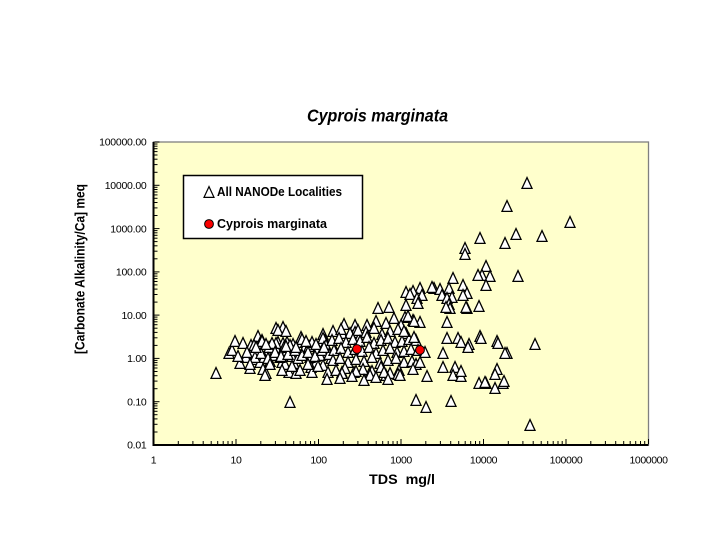  Describe the element at coordinates (401, 461) in the screenshot. I see `svg-text: 1000` at that location.